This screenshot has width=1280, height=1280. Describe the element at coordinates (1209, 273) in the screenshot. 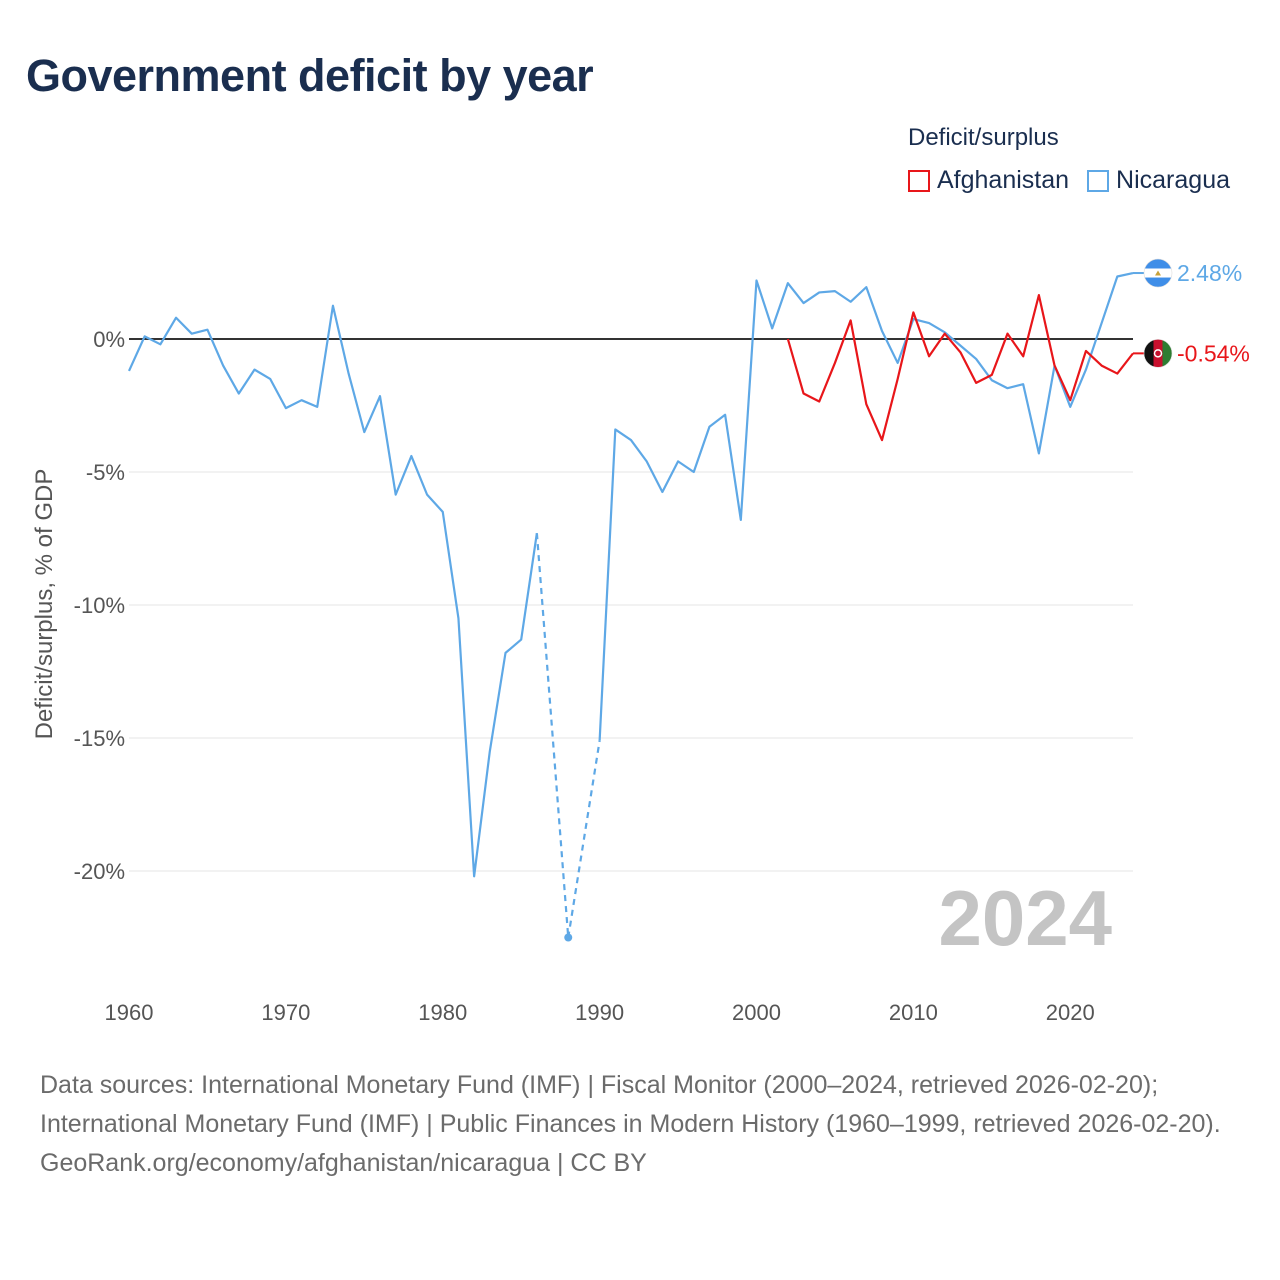

I see `end-value-label-nicaragua: 2.48%` at that location.